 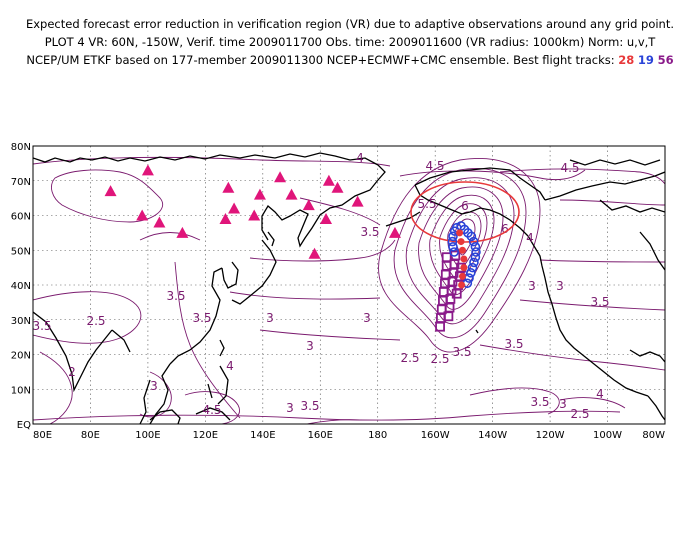 What do you see at coordinates (205, 435) in the screenshot?
I see `lon-axis-label: 120E` at bounding box center [205, 435].